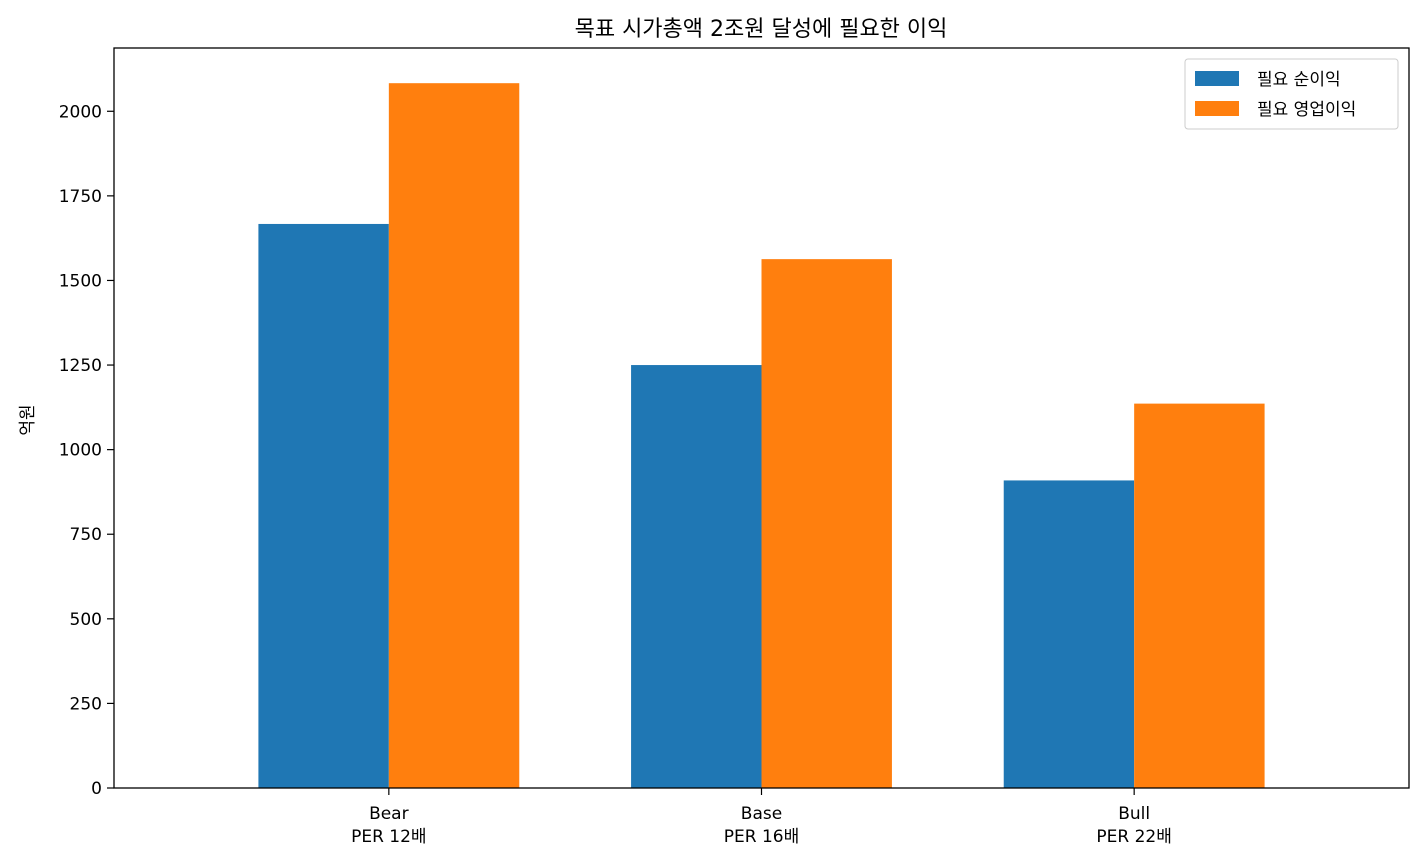  What do you see at coordinates (388, 837) in the screenshot?
I see `x-tick-label-0-line1: PER 12배` at bounding box center [388, 837].